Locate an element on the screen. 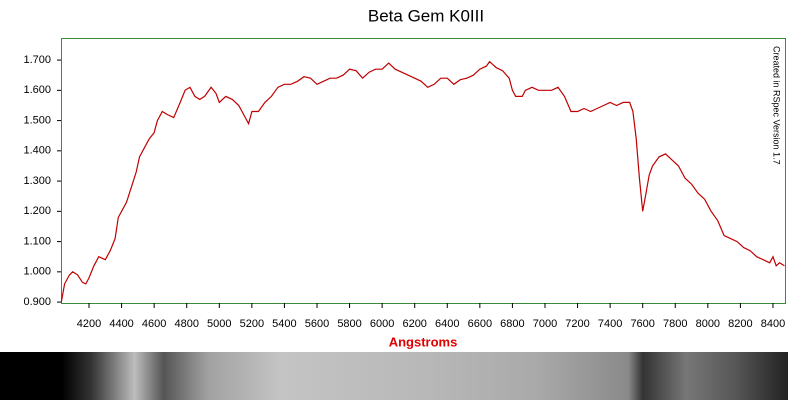 The image size is (788, 400). y-tick-label: 1.600 is located at coordinates (37, 90).